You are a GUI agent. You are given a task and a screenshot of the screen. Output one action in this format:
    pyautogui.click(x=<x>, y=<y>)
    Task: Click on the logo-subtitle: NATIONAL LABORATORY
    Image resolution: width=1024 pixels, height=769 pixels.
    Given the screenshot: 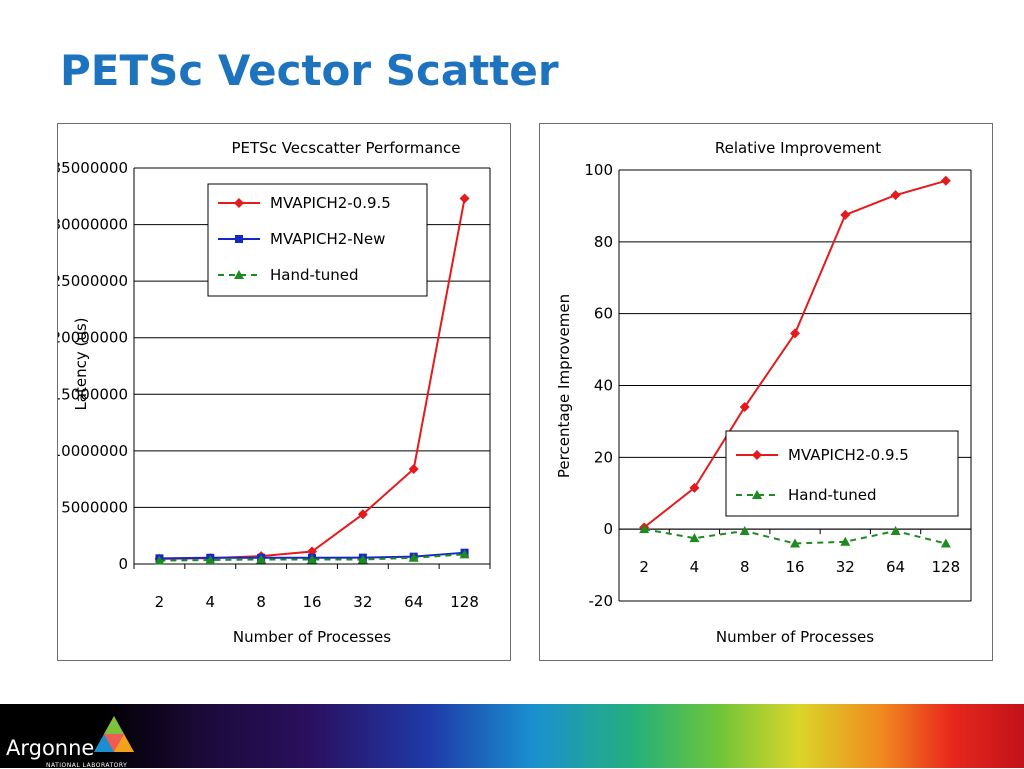 What is the action you would take?
    pyautogui.click(x=87, y=765)
    